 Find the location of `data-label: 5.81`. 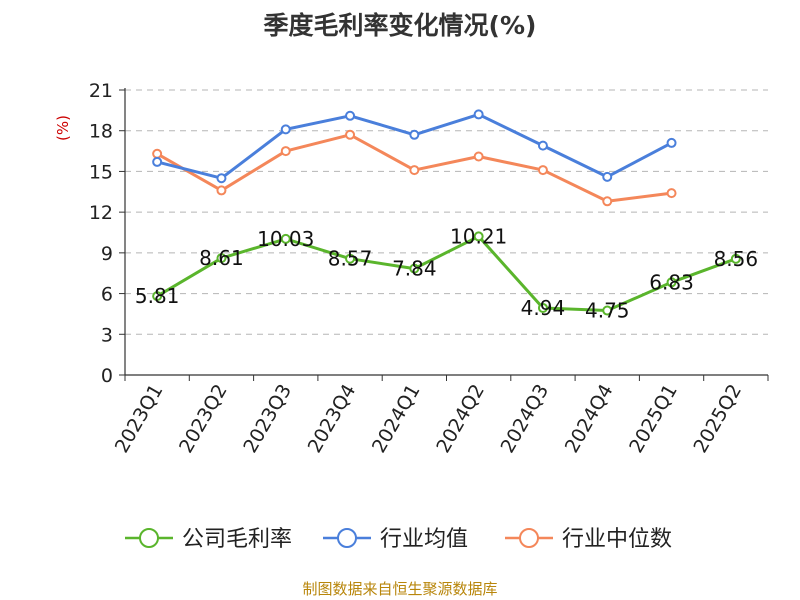

data-label: 5.81 is located at coordinates (157, 296).